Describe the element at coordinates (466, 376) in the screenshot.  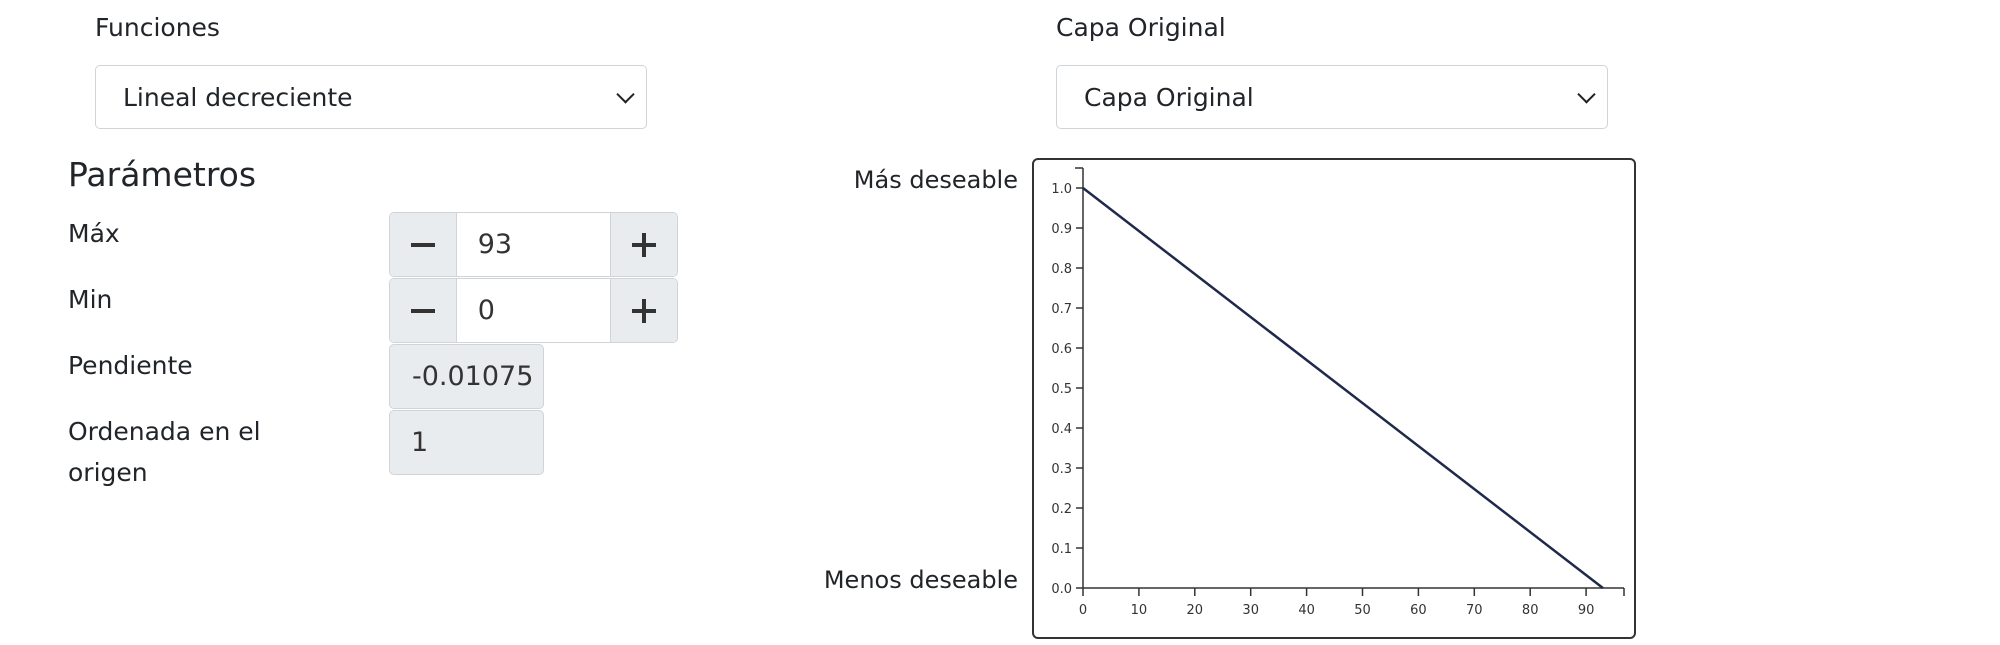
I see `slope-field: -0.01075` at that location.